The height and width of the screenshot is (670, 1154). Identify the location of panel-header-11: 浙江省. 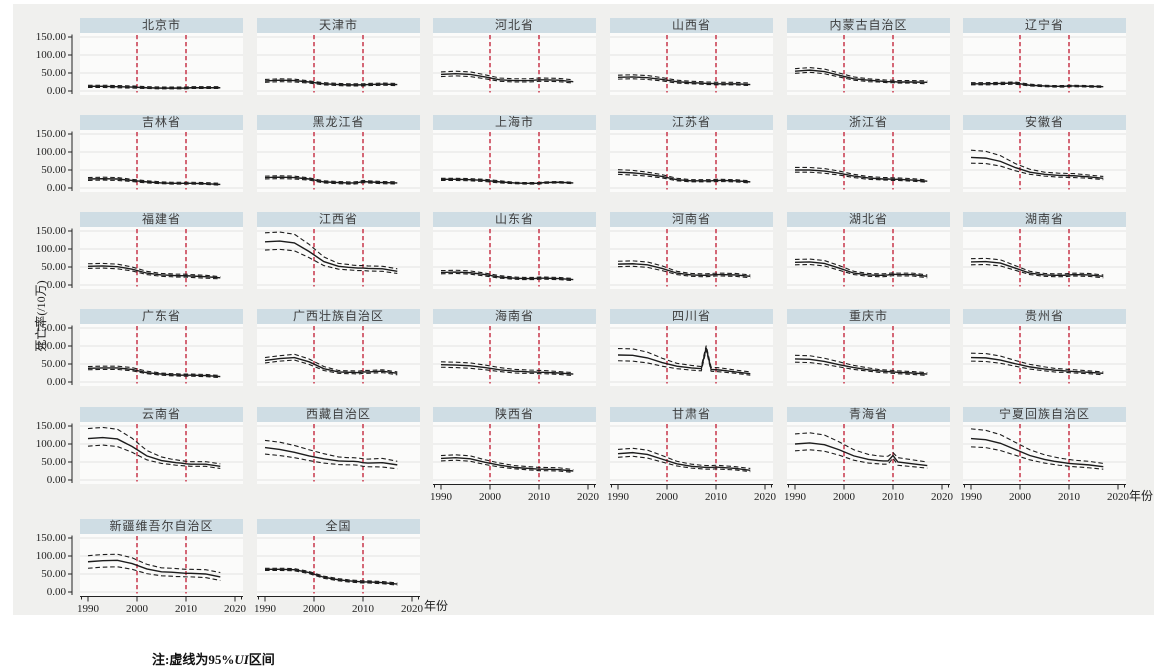
(868, 122).